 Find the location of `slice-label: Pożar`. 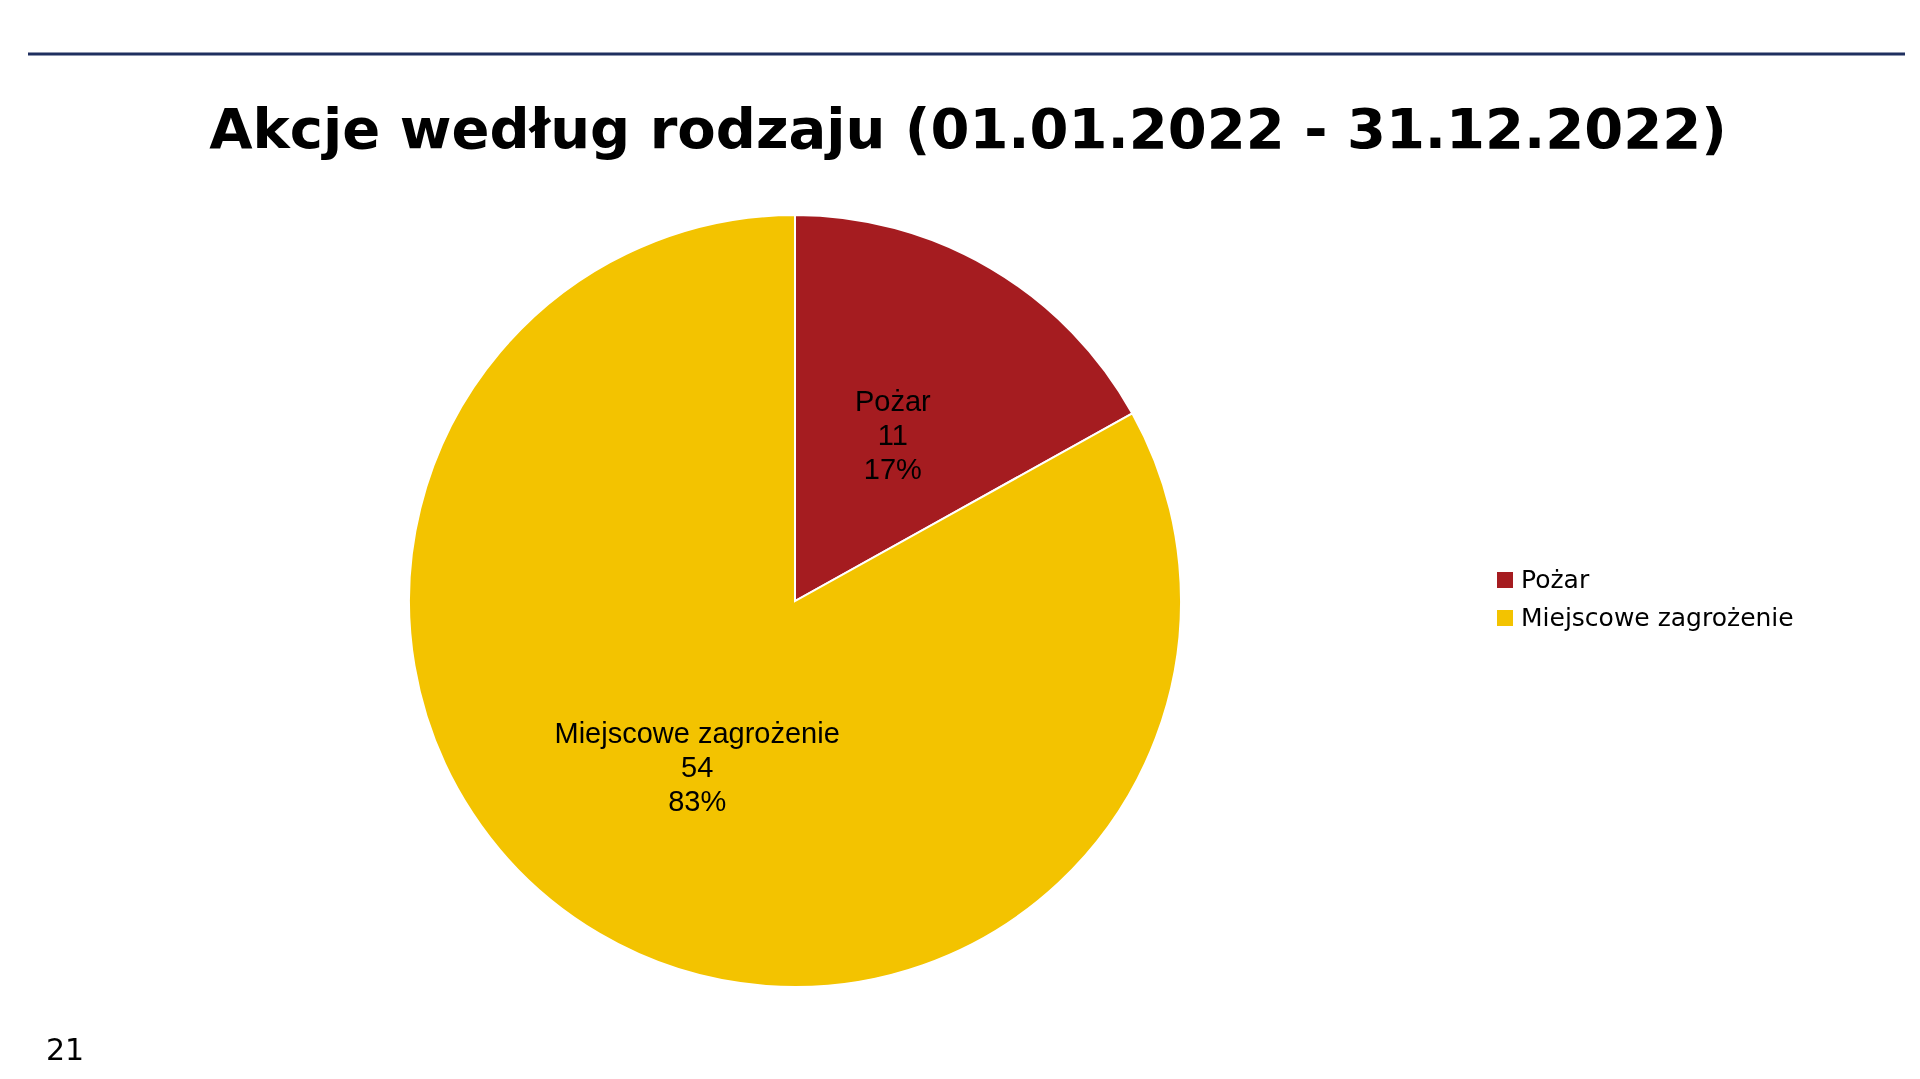

slice-label: Pożar is located at coordinates (893, 400).